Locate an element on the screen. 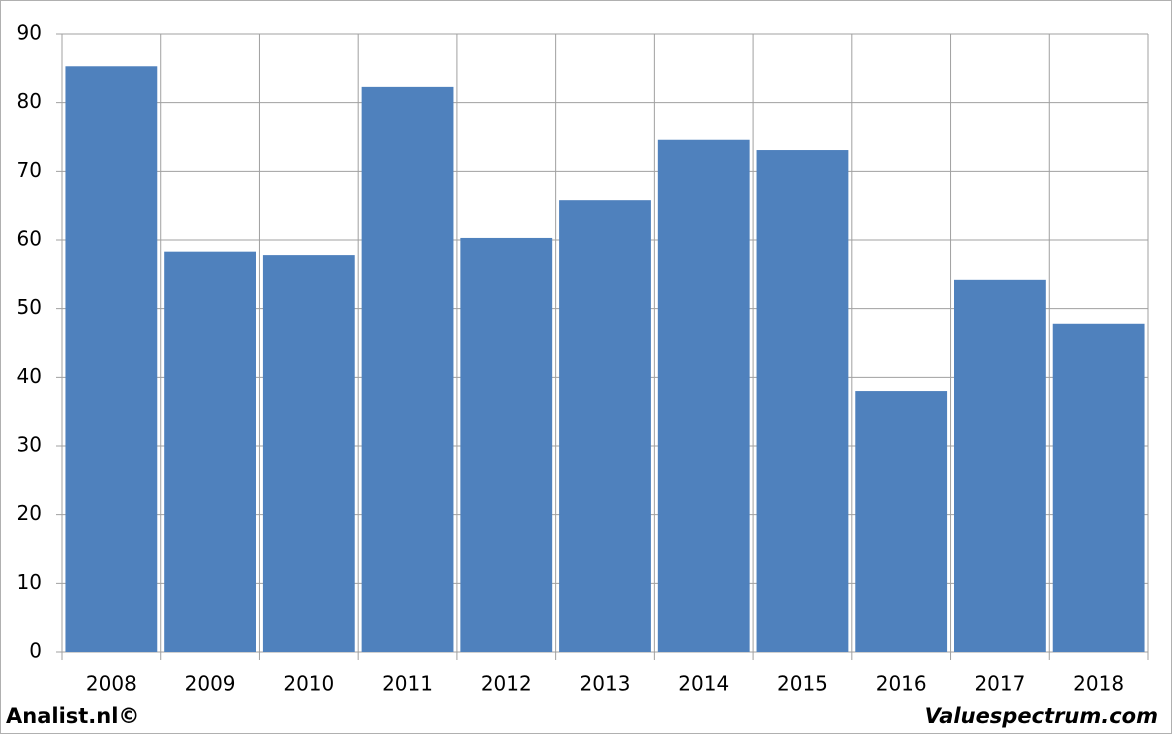 This screenshot has height=734, width=1172. x-tick-label: 2008 is located at coordinates (111, 684).